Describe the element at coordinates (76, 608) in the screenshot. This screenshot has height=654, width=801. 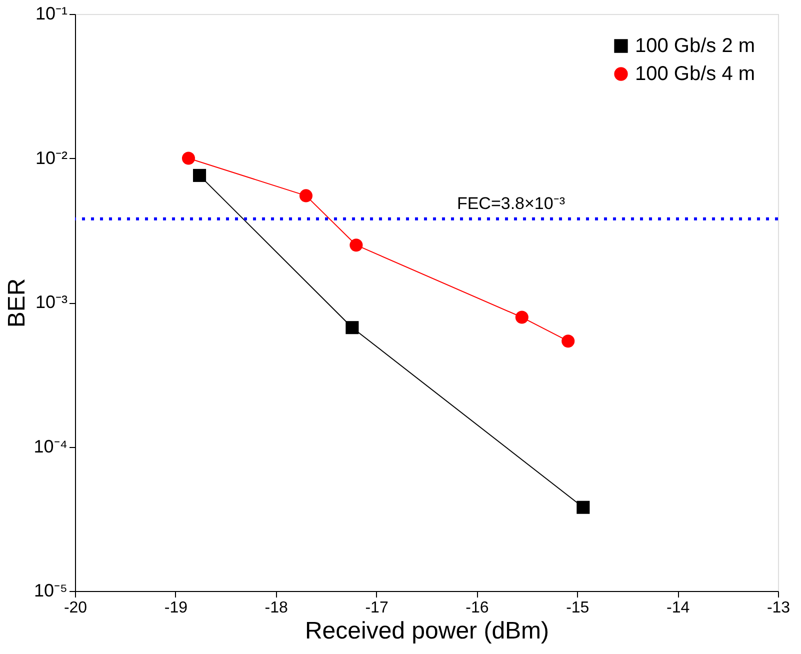
I see `x-tick-label: -20` at that location.